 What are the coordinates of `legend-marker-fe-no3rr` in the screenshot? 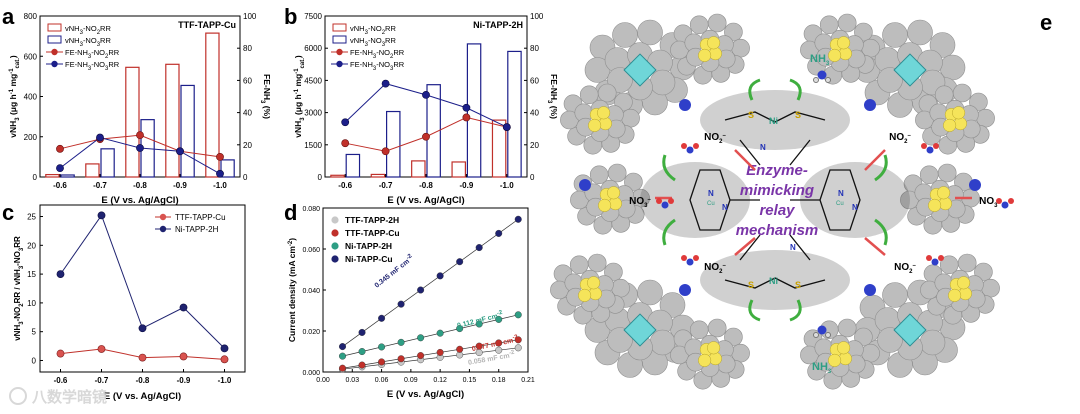 It's located at (54, 64).